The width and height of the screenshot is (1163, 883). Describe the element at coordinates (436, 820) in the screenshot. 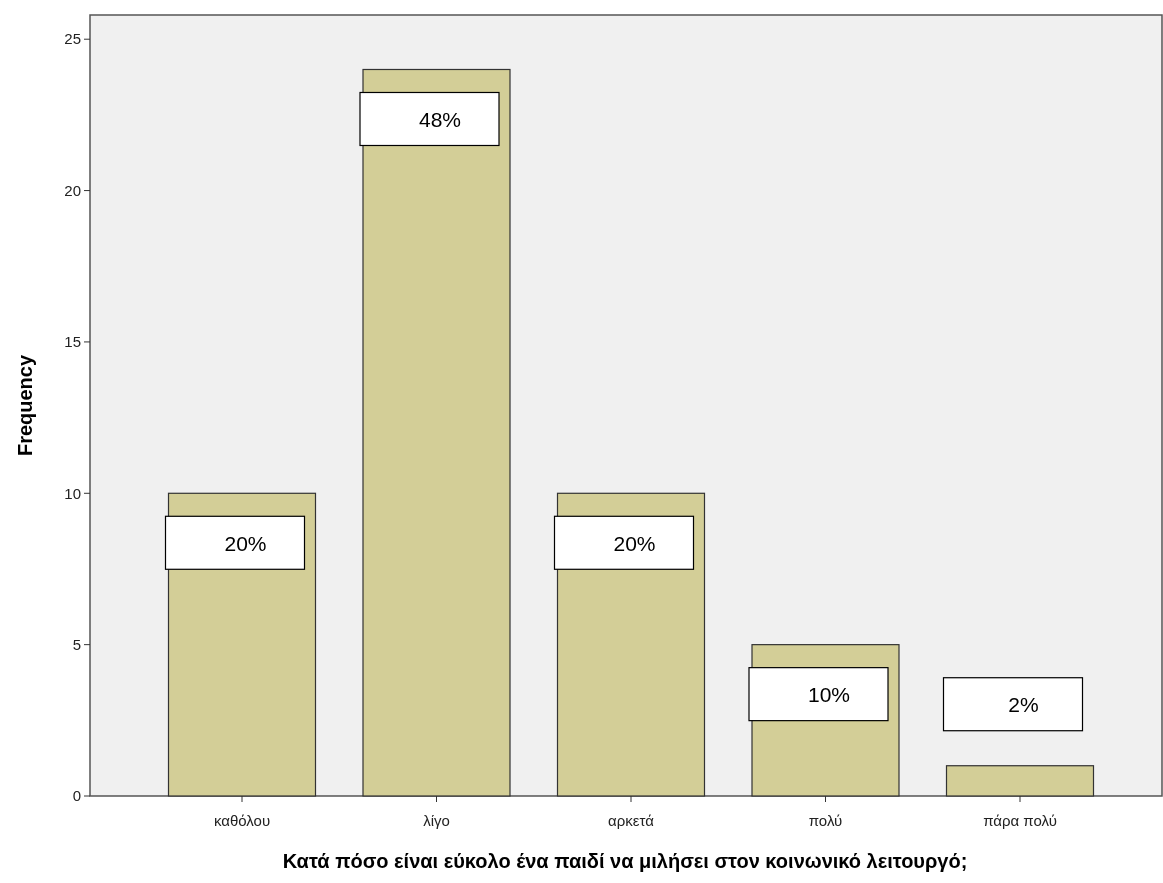

I see `x-tick-label: λίγο` at that location.